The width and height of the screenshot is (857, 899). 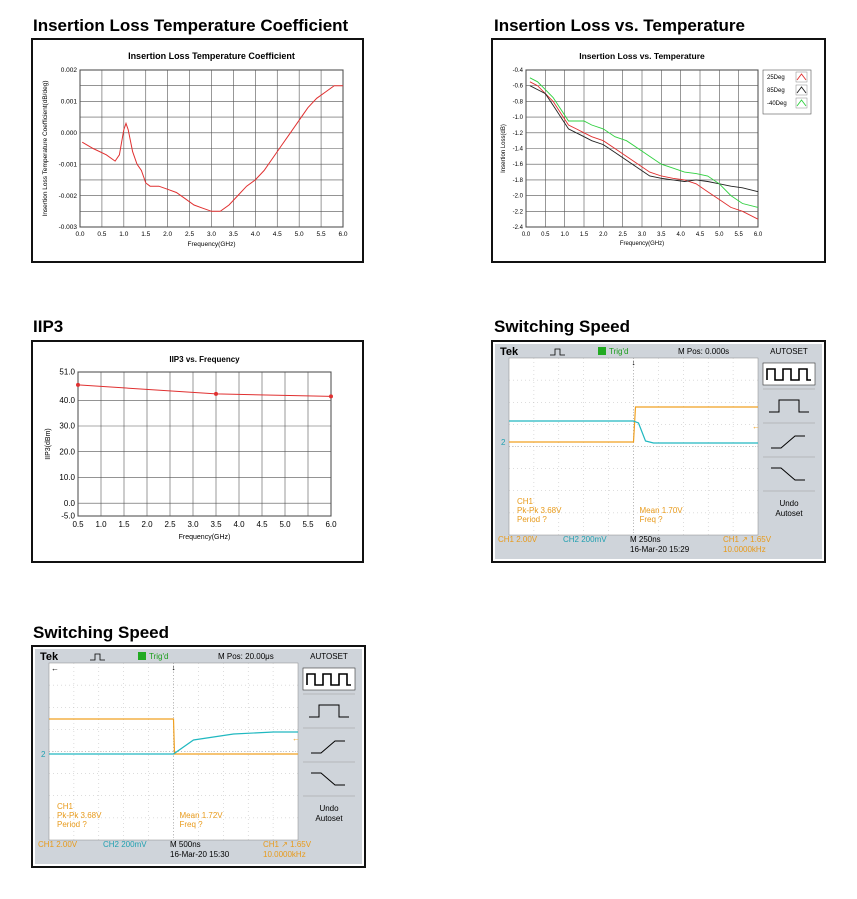 I want to click on y-tick-label: 40.0, so click(x=67, y=400).